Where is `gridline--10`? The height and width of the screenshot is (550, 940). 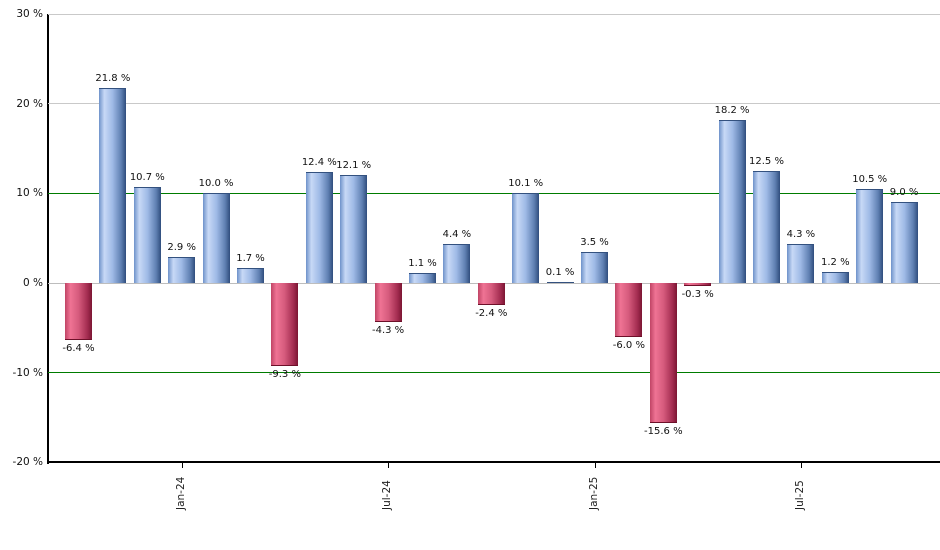 gridline--10 is located at coordinates (494, 373).